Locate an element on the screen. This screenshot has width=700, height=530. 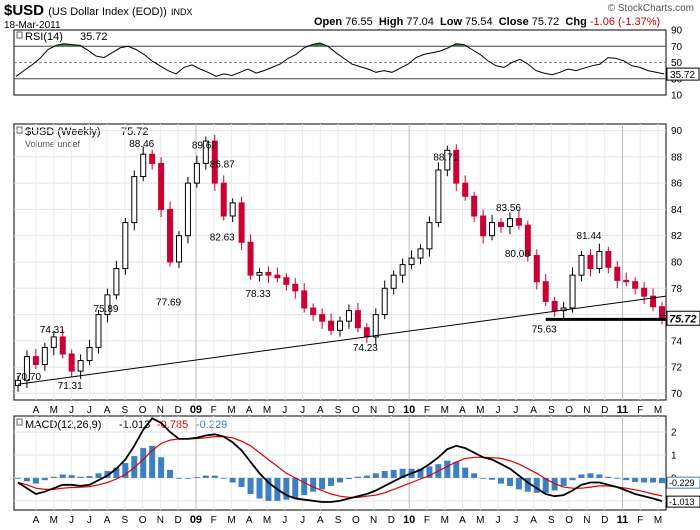
rsi-tick-label: 90 is located at coordinates (677, 31).